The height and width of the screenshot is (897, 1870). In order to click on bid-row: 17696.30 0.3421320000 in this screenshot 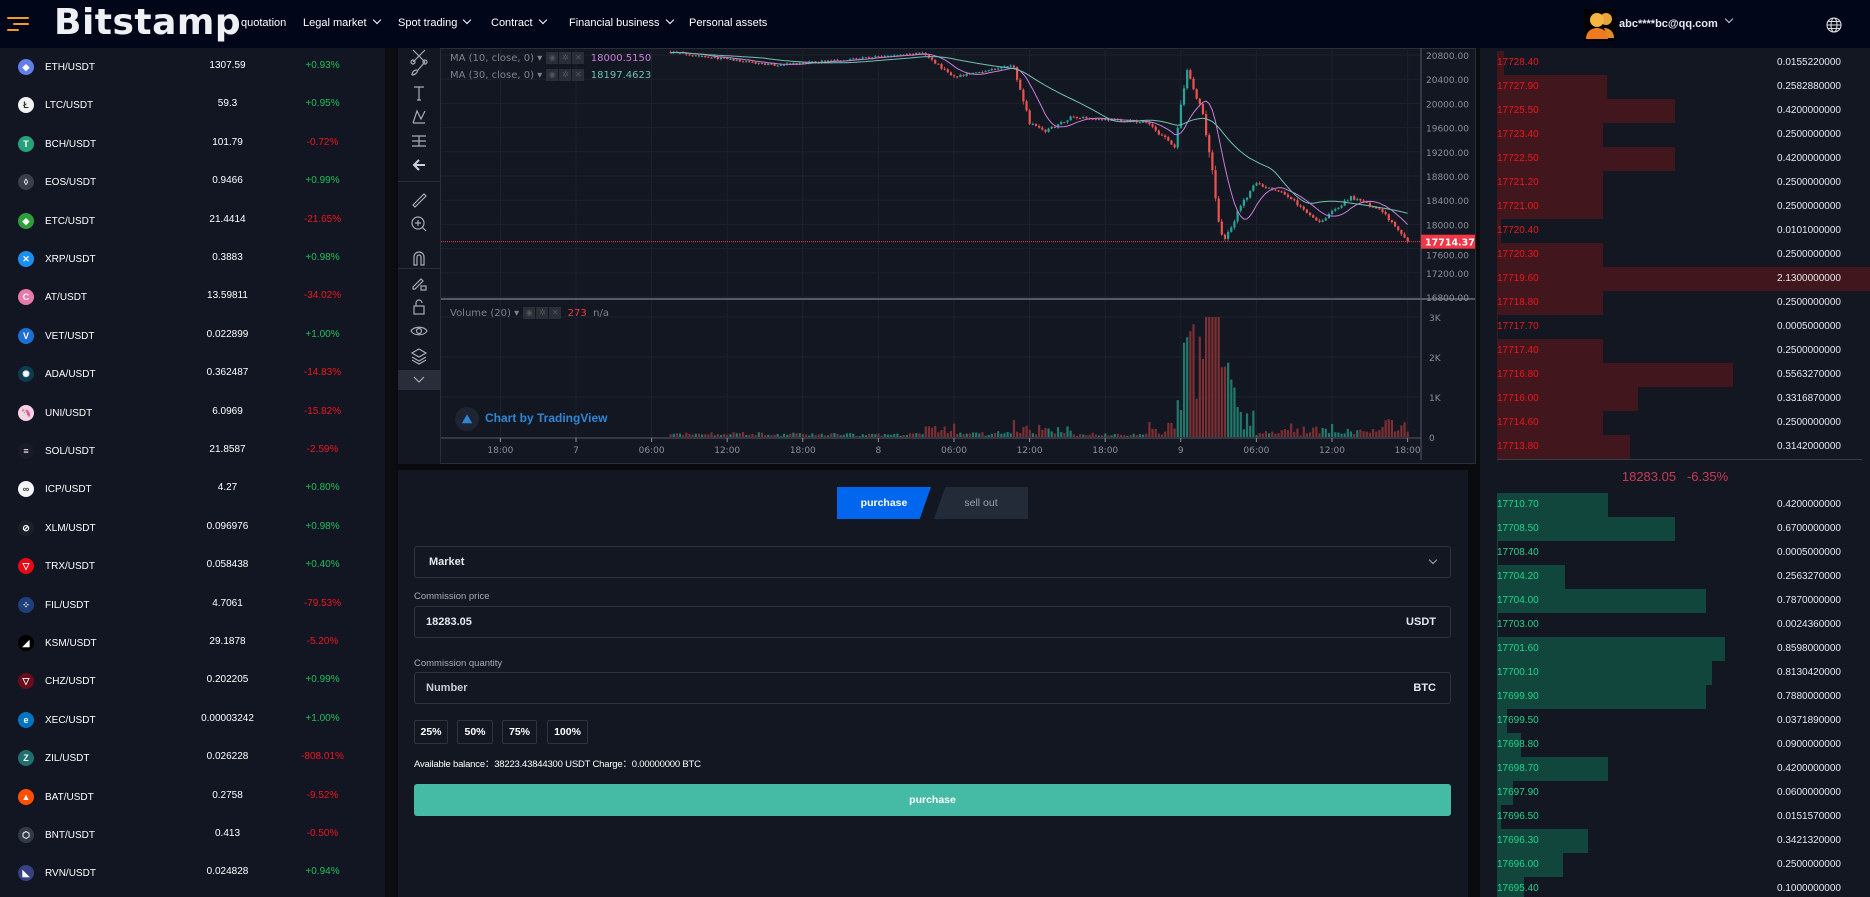, I will do `click(1683, 841)`.